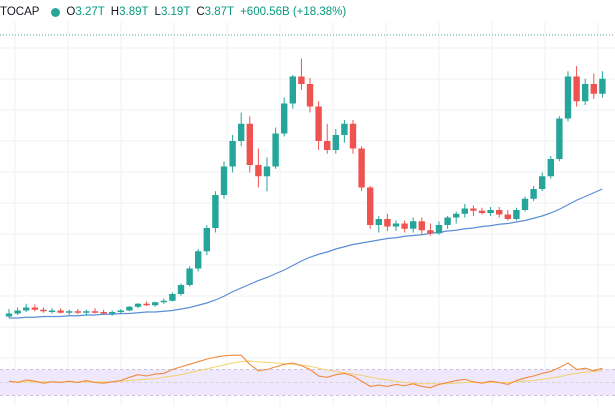  What do you see at coordinates (134, 12) in the screenshot?
I see `high-value: 3.89T` at bounding box center [134, 12].